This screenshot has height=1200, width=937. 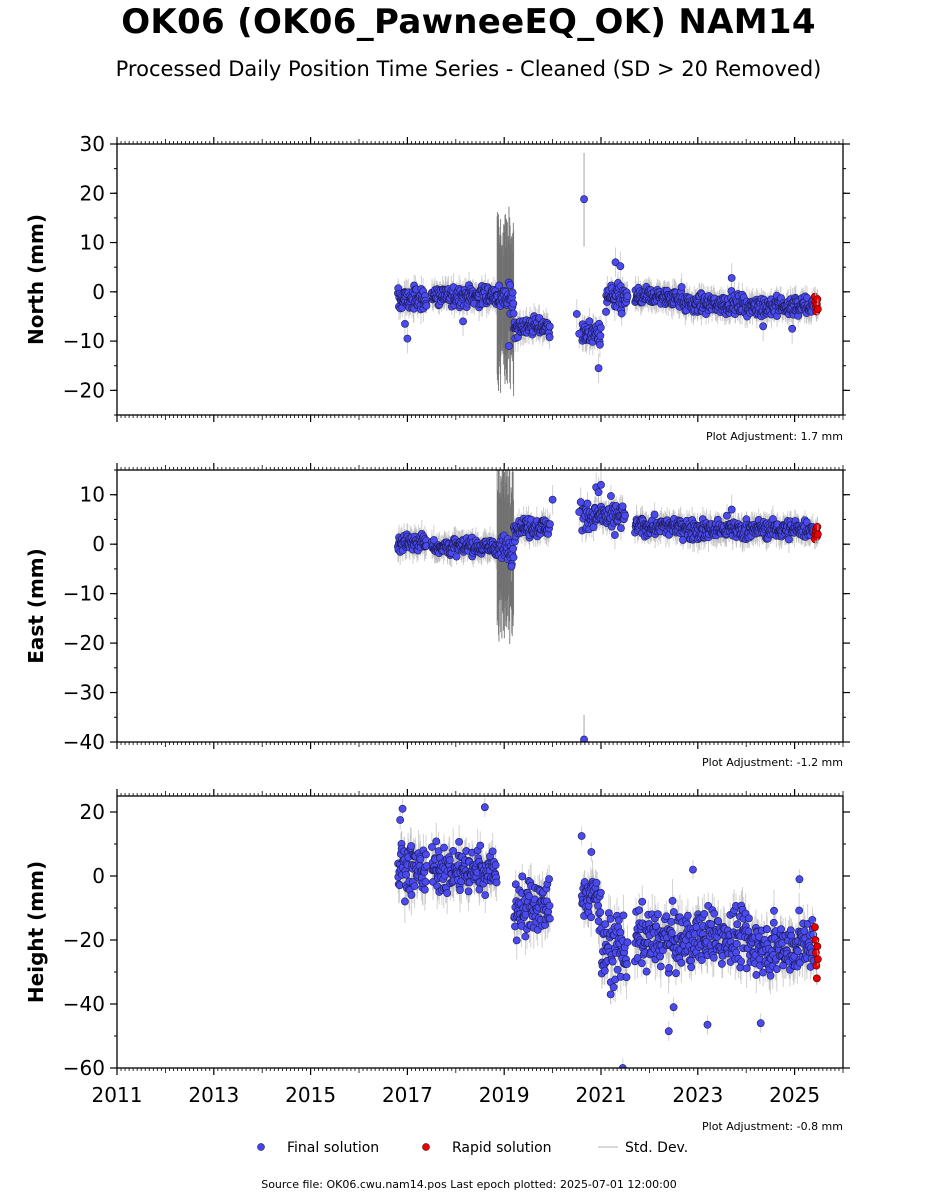 I want to click on plot-adjustment: Plot Adjustment: 1.7 mm, so click(x=774, y=436).